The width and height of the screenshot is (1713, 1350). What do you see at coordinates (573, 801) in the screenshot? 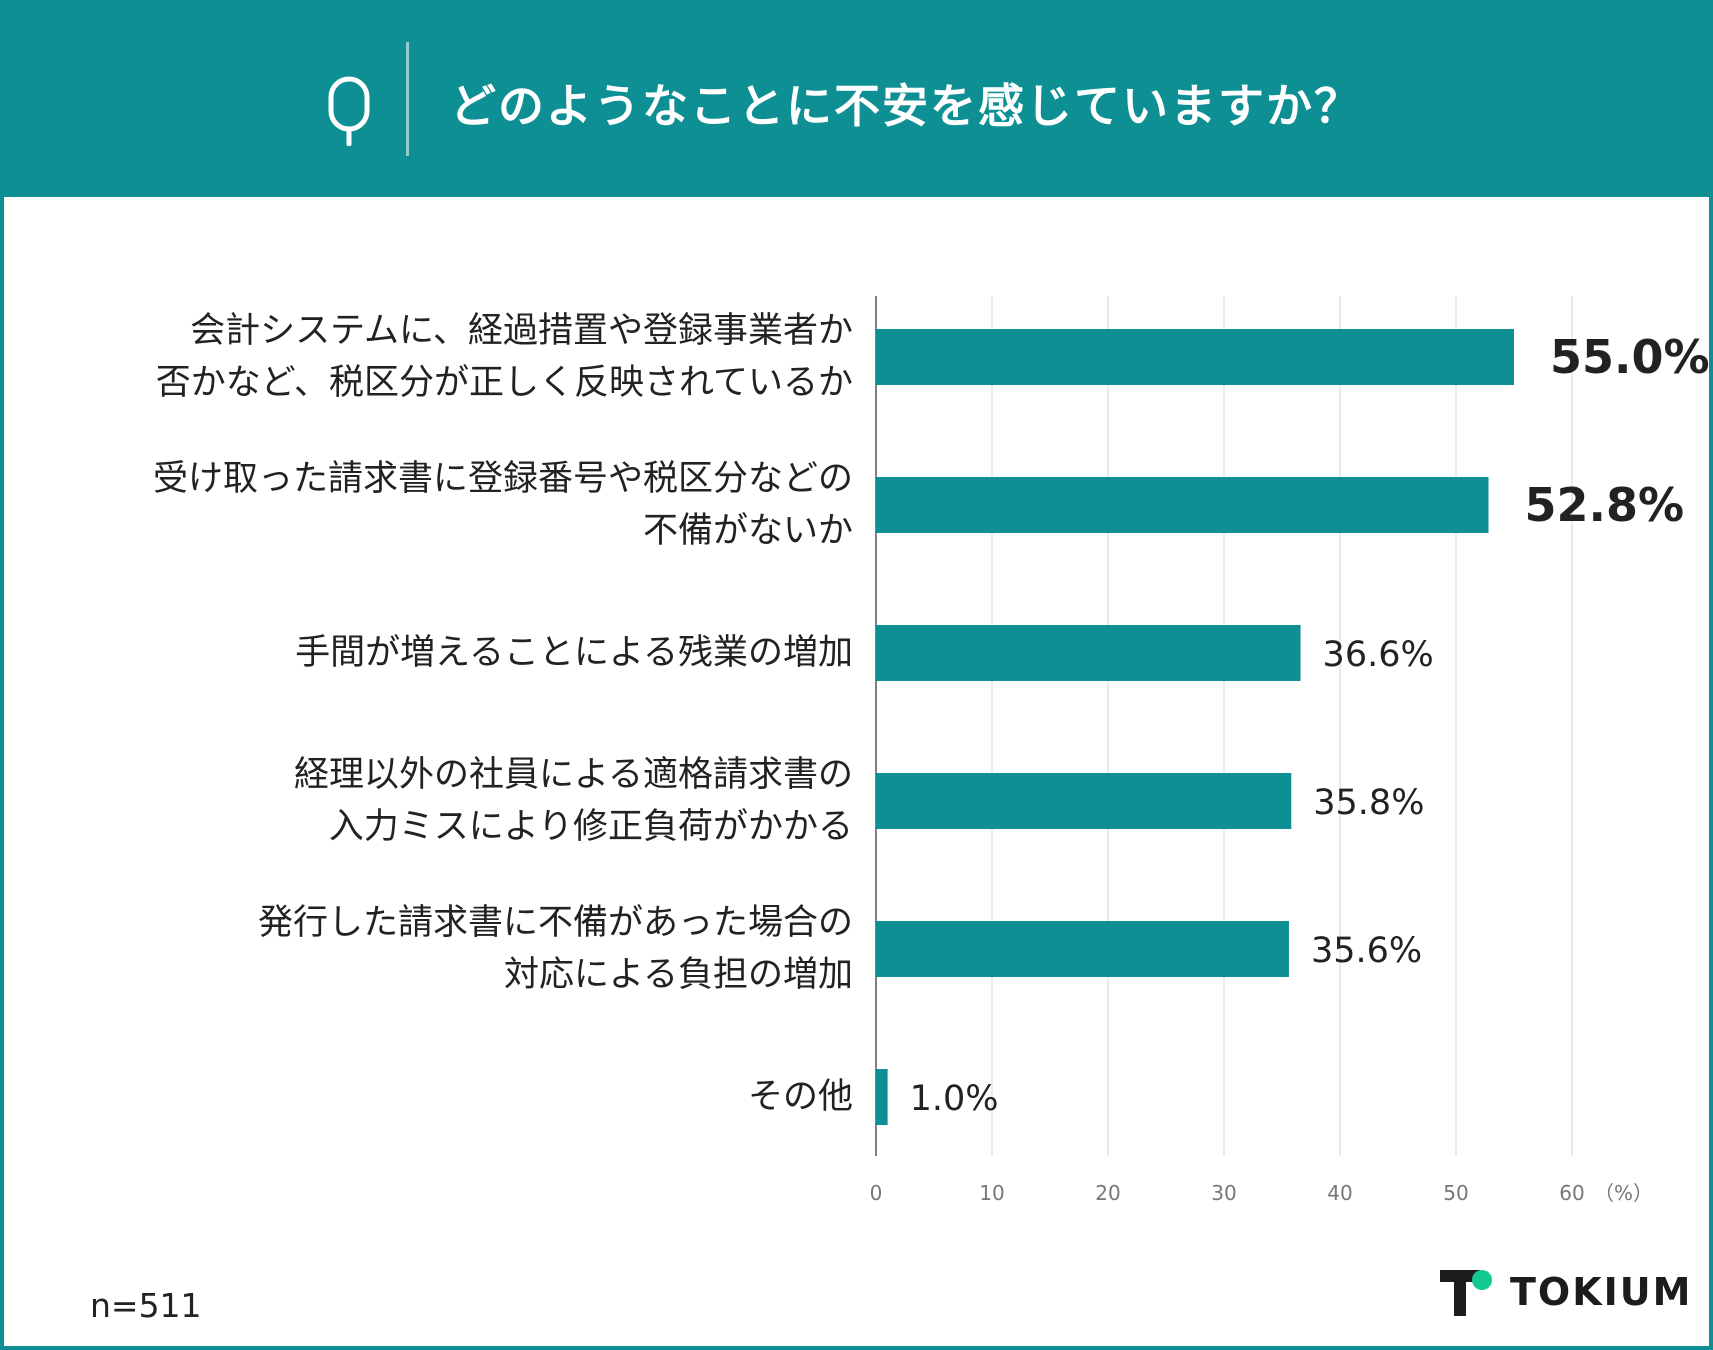
I see `category-label: 経理以外の社員による適格請求書の 入力ミスにより修正負荷がかかる` at bounding box center [573, 801].